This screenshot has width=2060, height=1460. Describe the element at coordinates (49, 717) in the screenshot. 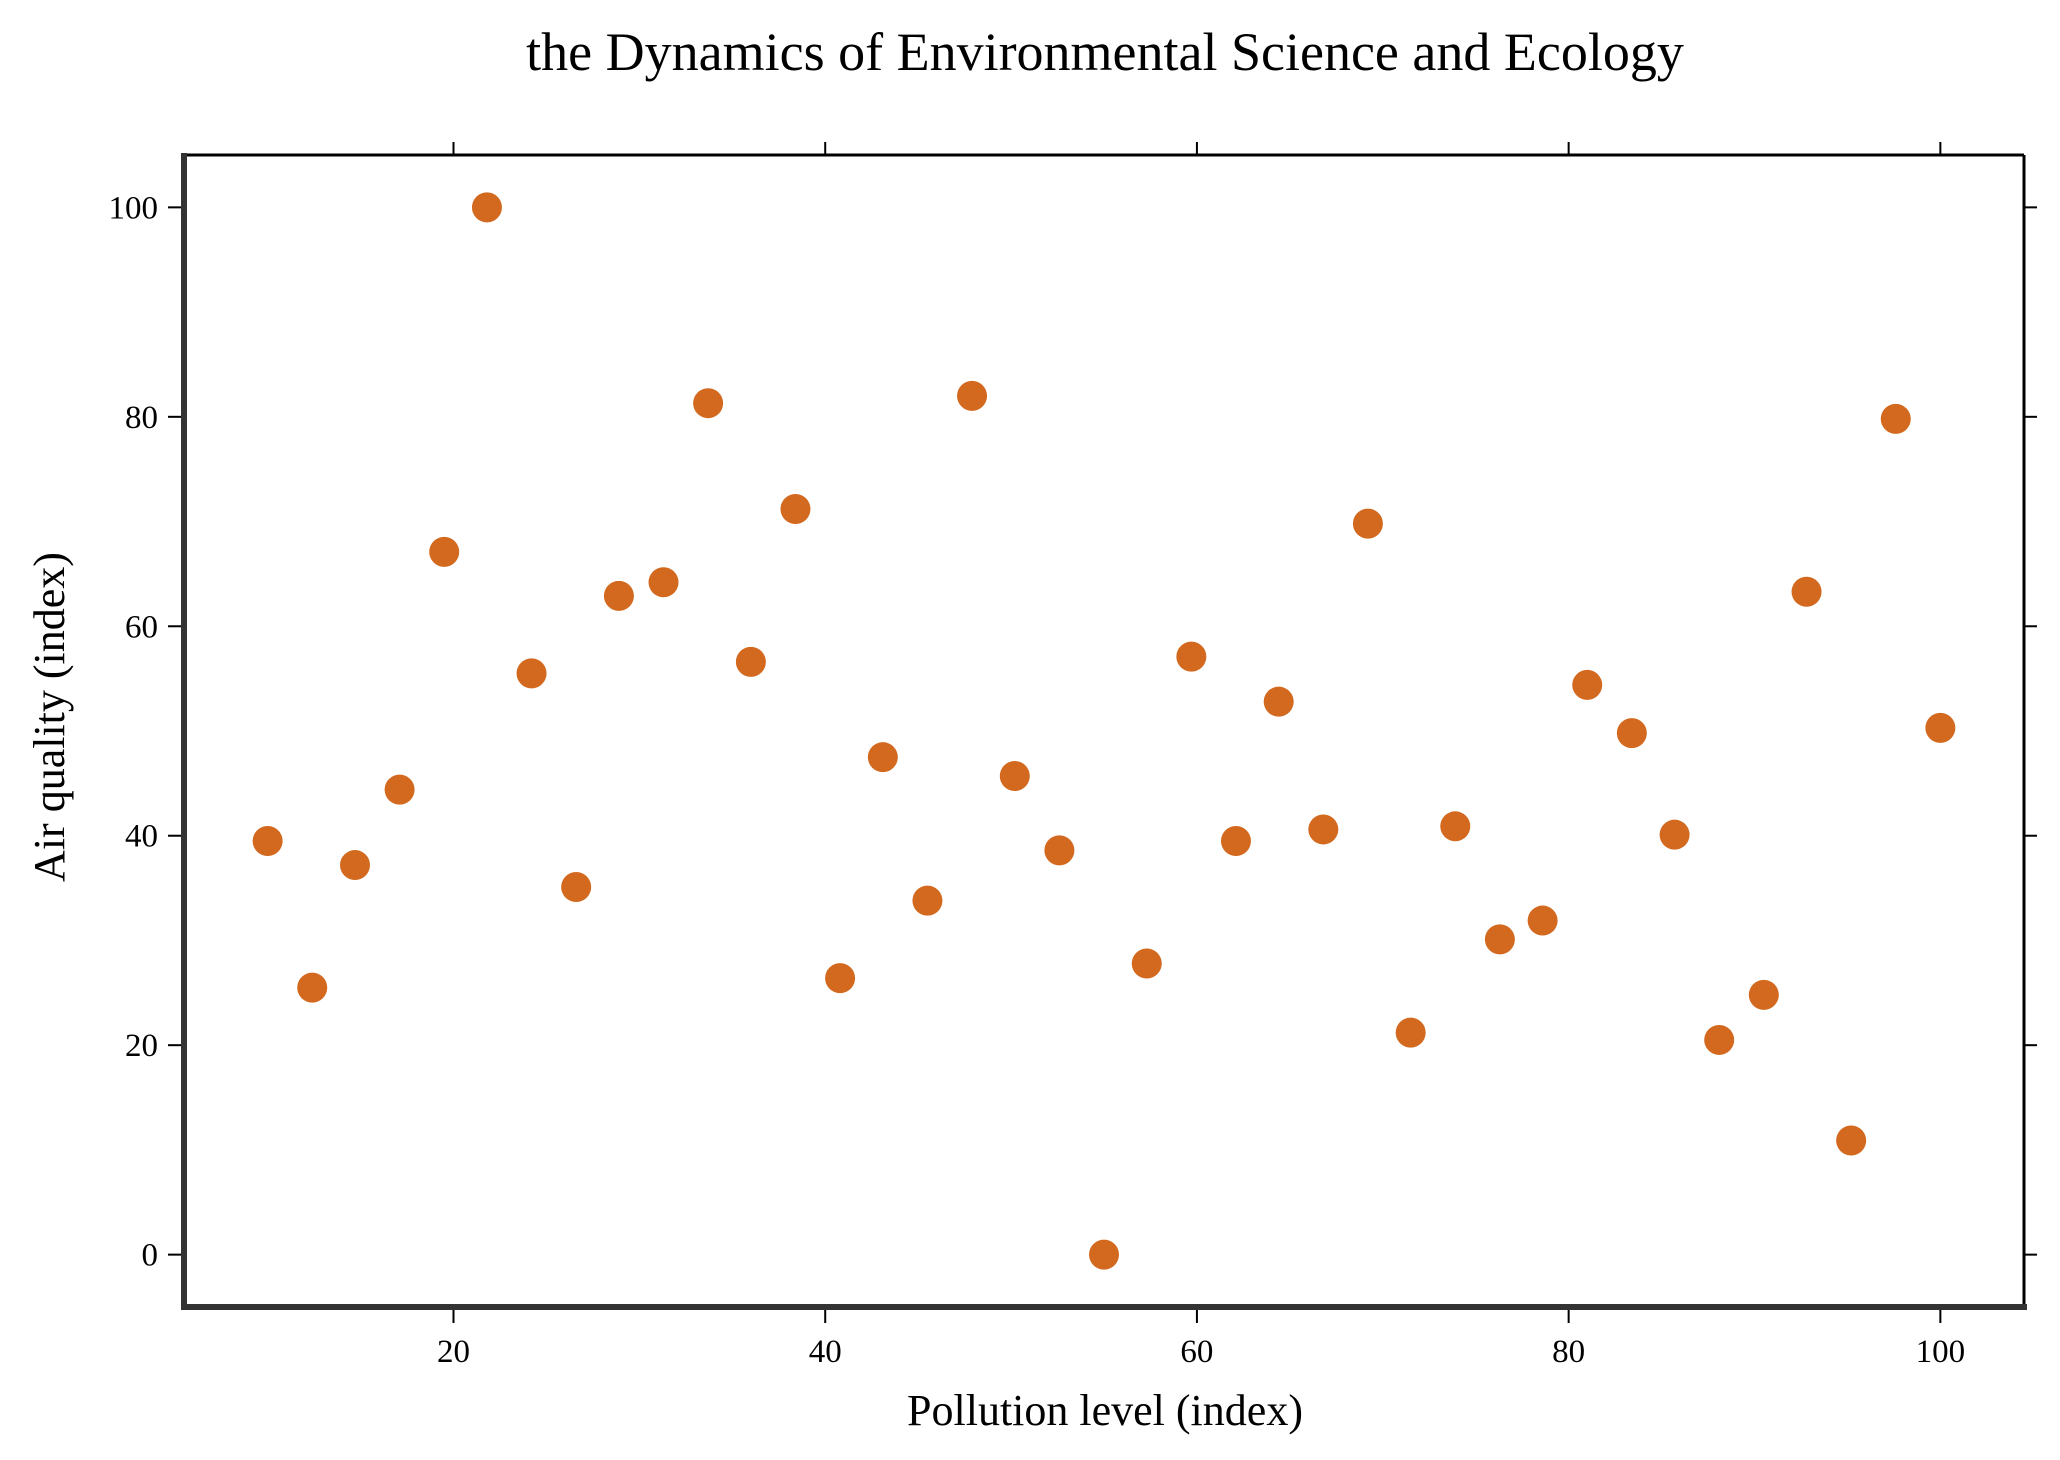

I see `y-axis-label: Air quality (index)` at that location.